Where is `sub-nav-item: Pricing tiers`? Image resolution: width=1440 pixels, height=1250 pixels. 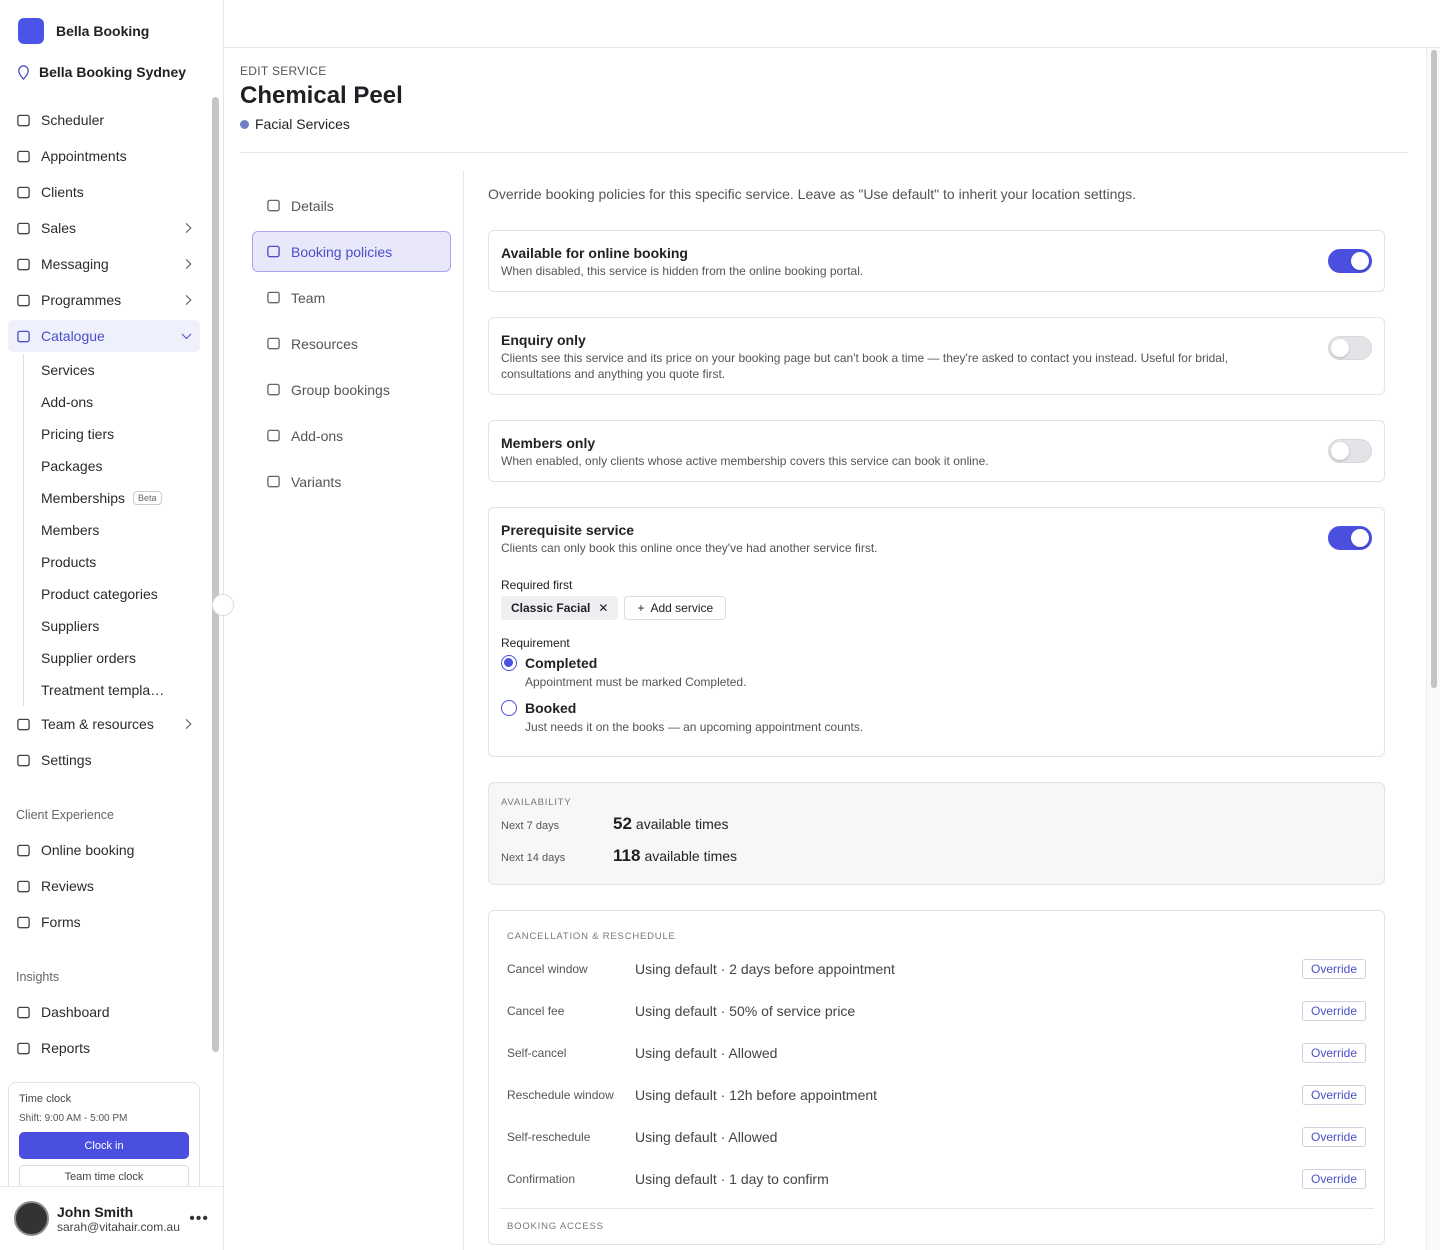
sub-nav-item: Pricing tiers is located at coordinates (120, 434).